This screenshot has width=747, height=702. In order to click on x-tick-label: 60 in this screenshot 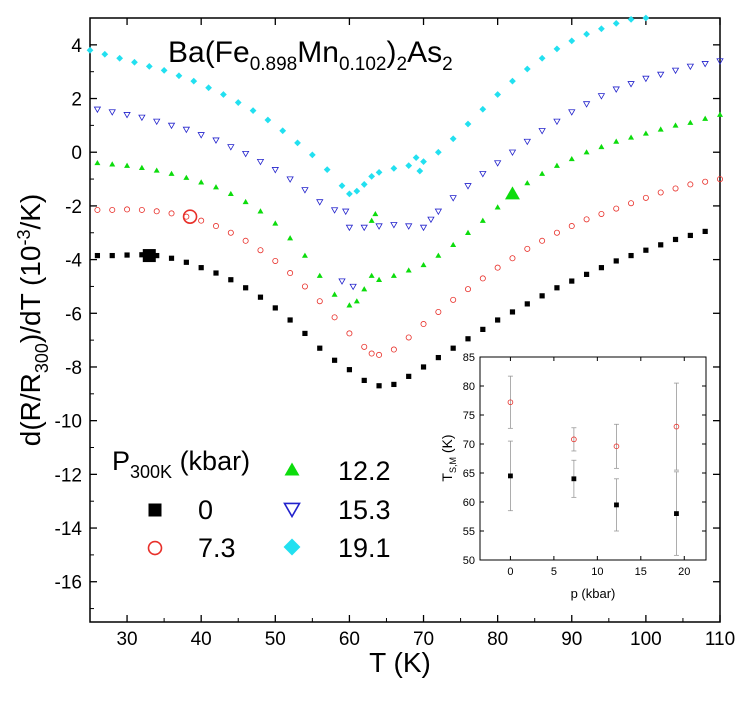, I will do `click(349, 639)`.